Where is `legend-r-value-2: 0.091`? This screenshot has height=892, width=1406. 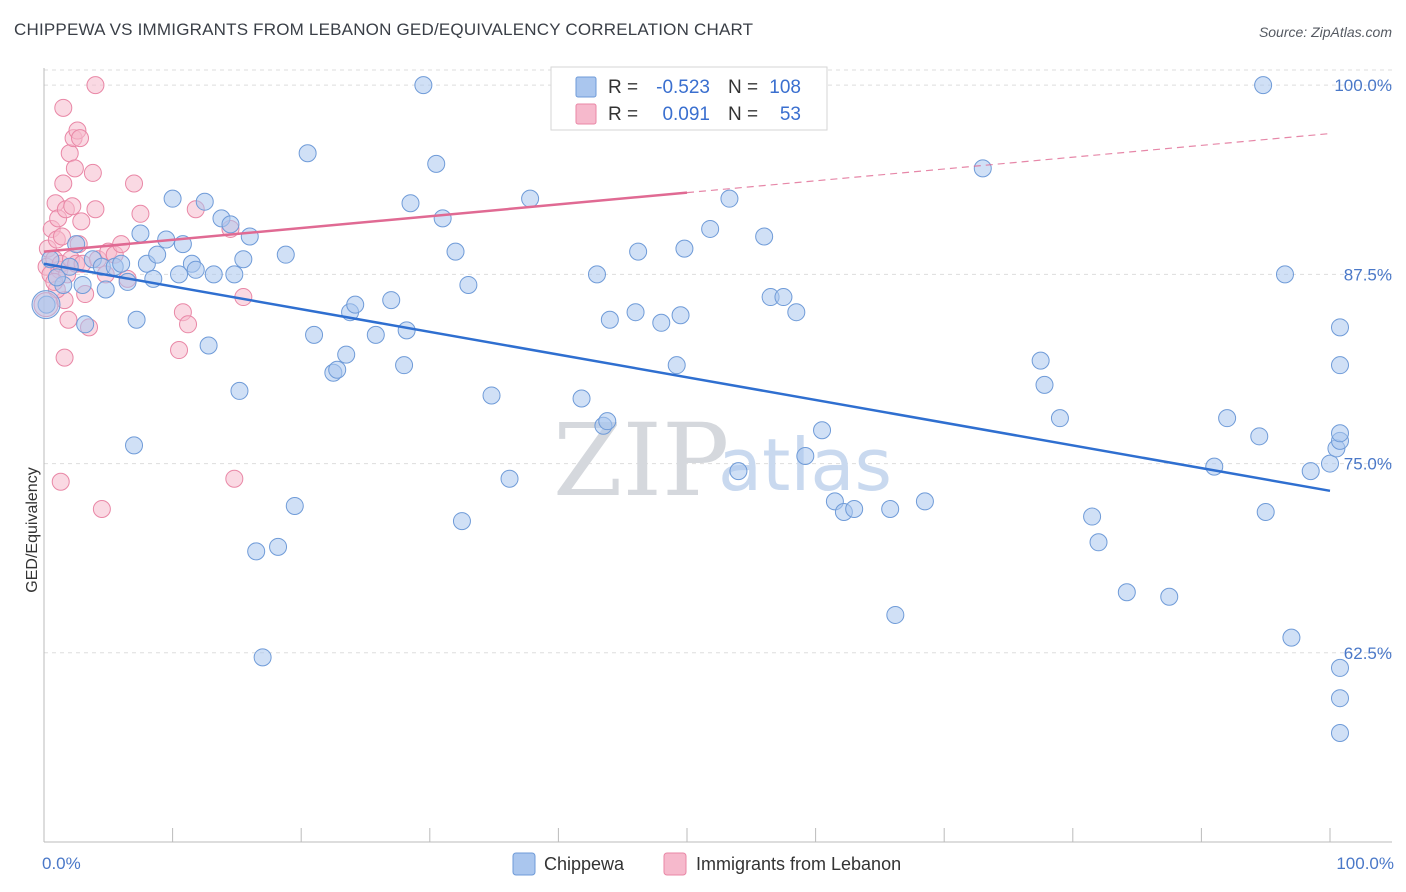
legend-r-value-2: 0.091 is located at coordinates (686, 114).